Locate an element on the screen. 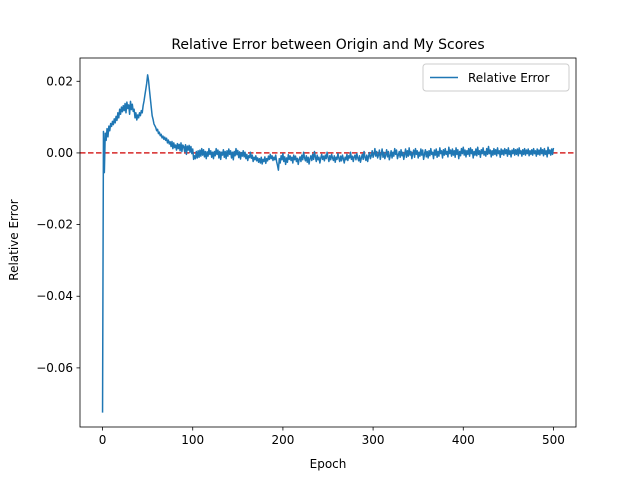 The height and width of the screenshot is (480, 640). x-tick-label: 400 is located at coordinates (463, 440).